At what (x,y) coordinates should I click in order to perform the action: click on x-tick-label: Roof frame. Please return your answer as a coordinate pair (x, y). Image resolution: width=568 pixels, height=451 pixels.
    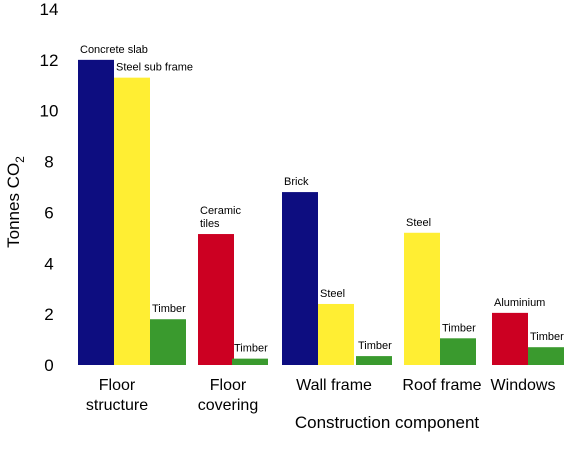
    Looking at the image, I should click on (441, 385).